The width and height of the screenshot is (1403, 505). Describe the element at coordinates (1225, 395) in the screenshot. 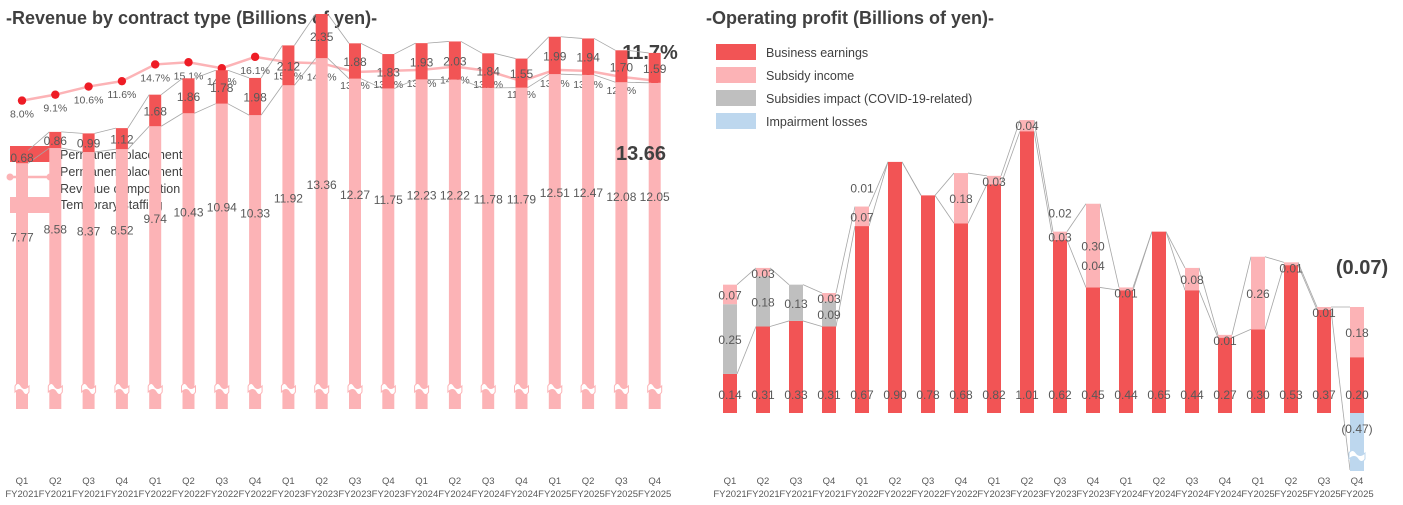

I see `business-value-label: 0.27` at that location.